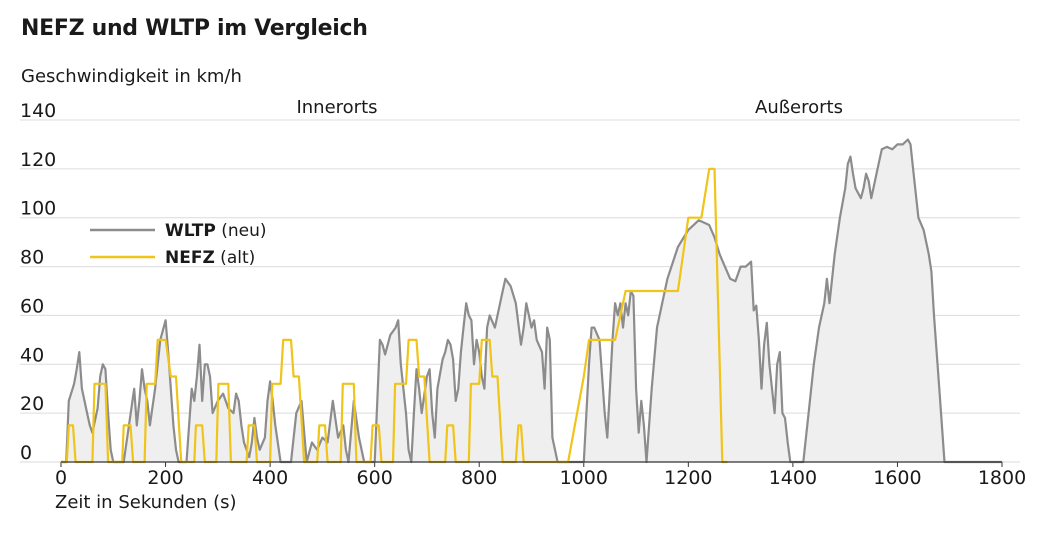 The width and height of the screenshot is (1044, 538). Describe the element at coordinates (336, 107) in the screenshot. I see `region-label-innerorts: Innerorts` at that location.